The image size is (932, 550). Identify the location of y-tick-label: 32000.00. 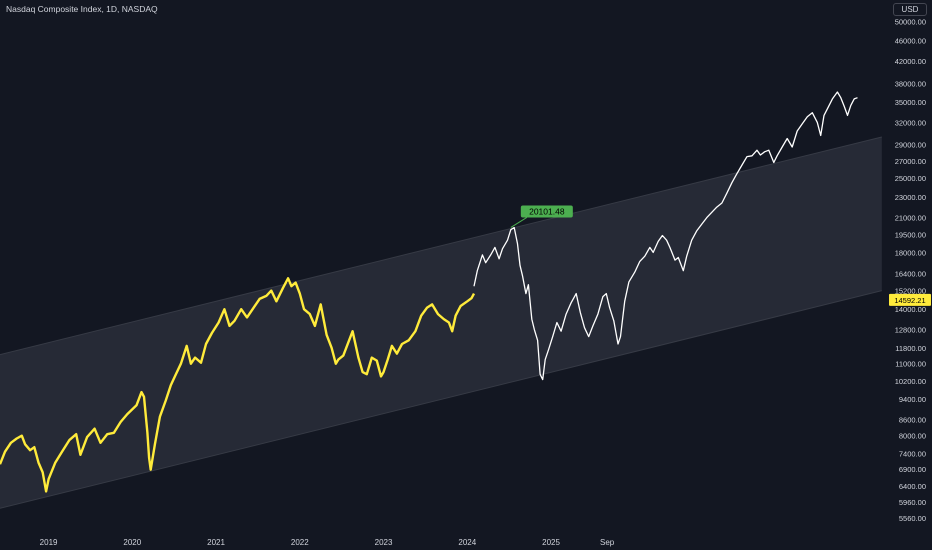
(910, 122).